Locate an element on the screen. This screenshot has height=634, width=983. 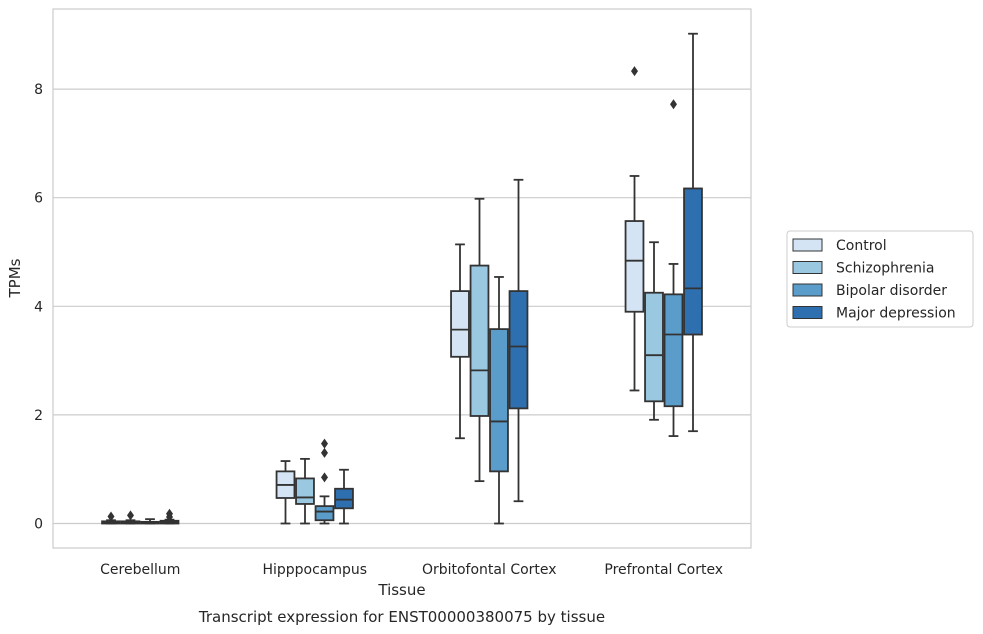
y-tick-label: 0 is located at coordinates (38, 525).